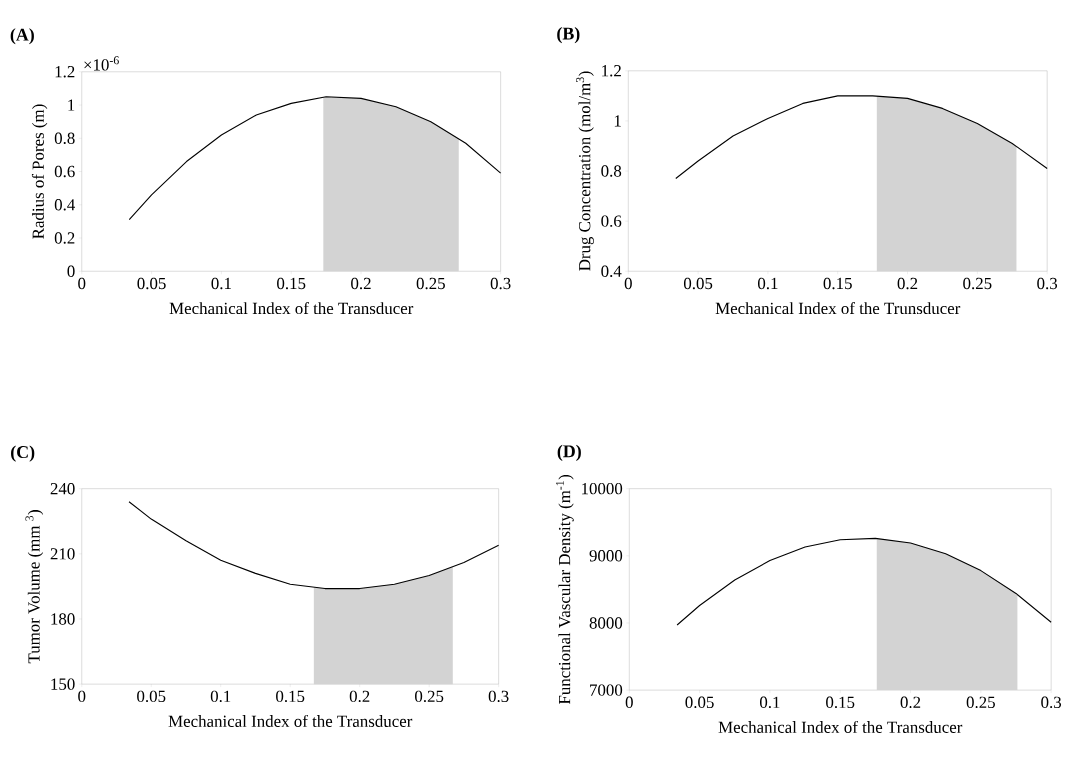 This screenshot has height=757, width=1065. What do you see at coordinates (838, 308) in the screenshot?
I see `x-axis-title: Mechanical Index of the Trunsducer` at bounding box center [838, 308].